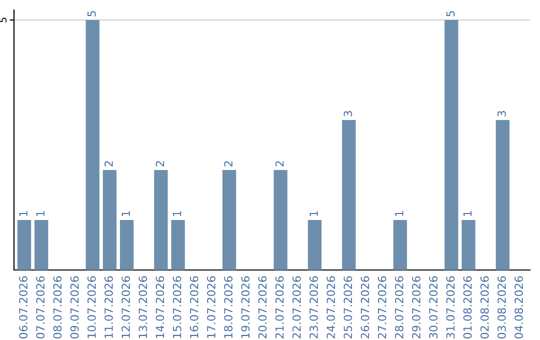 This screenshot has height=340, width=540. I want to click on x-tick-label: 03.08.2026, so click(501, 307).